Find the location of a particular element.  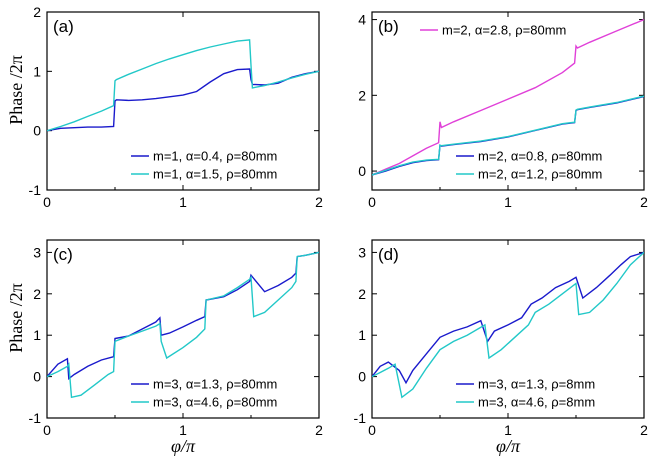

y-axis-label-top: Phase /2π is located at coordinates (16, 90).